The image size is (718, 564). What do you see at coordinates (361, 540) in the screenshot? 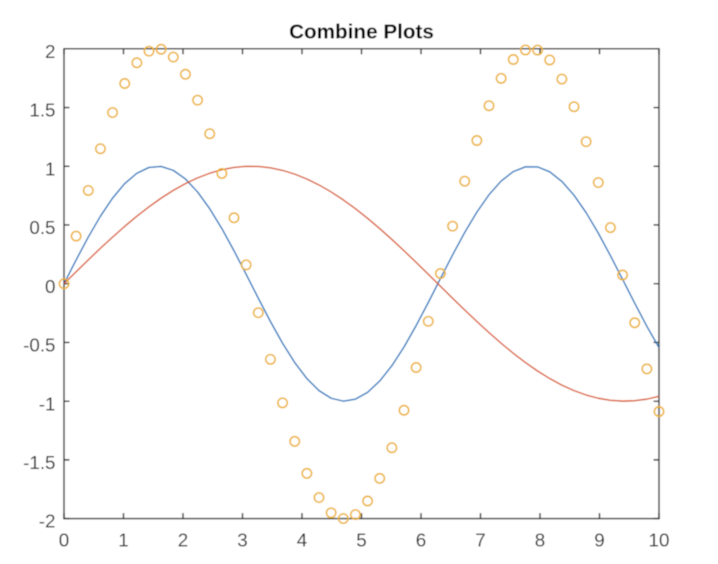
I see `svg-text: 5` at bounding box center [361, 540].